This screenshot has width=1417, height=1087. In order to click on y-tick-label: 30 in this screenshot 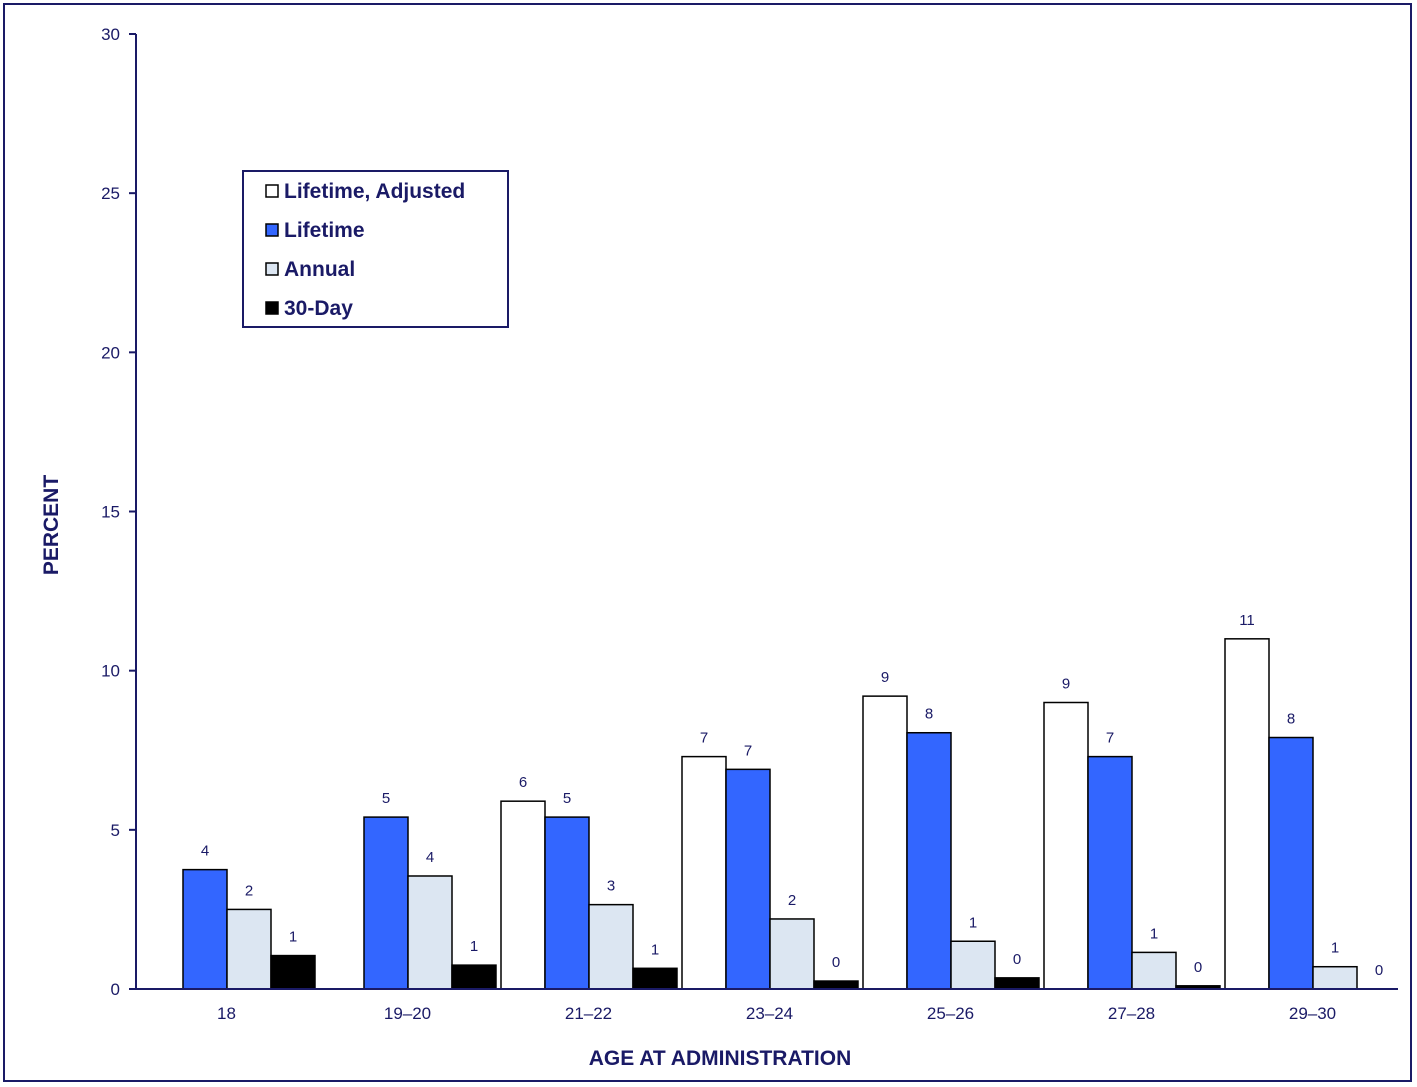, I will do `click(110, 34)`.